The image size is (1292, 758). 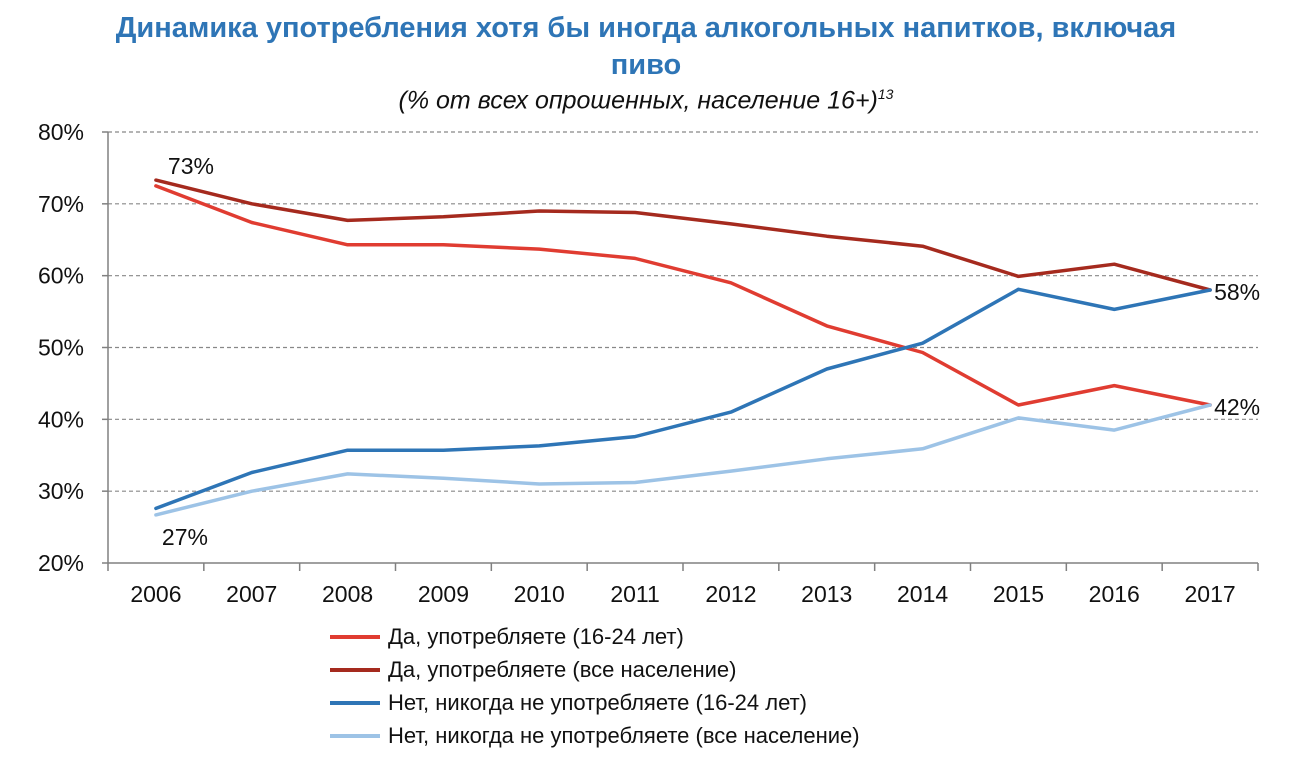 What do you see at coordinates (562, 669) in the screenshot?
I see `legend-label: Да, употребляете (все население)` at bounding box center [562, 669].